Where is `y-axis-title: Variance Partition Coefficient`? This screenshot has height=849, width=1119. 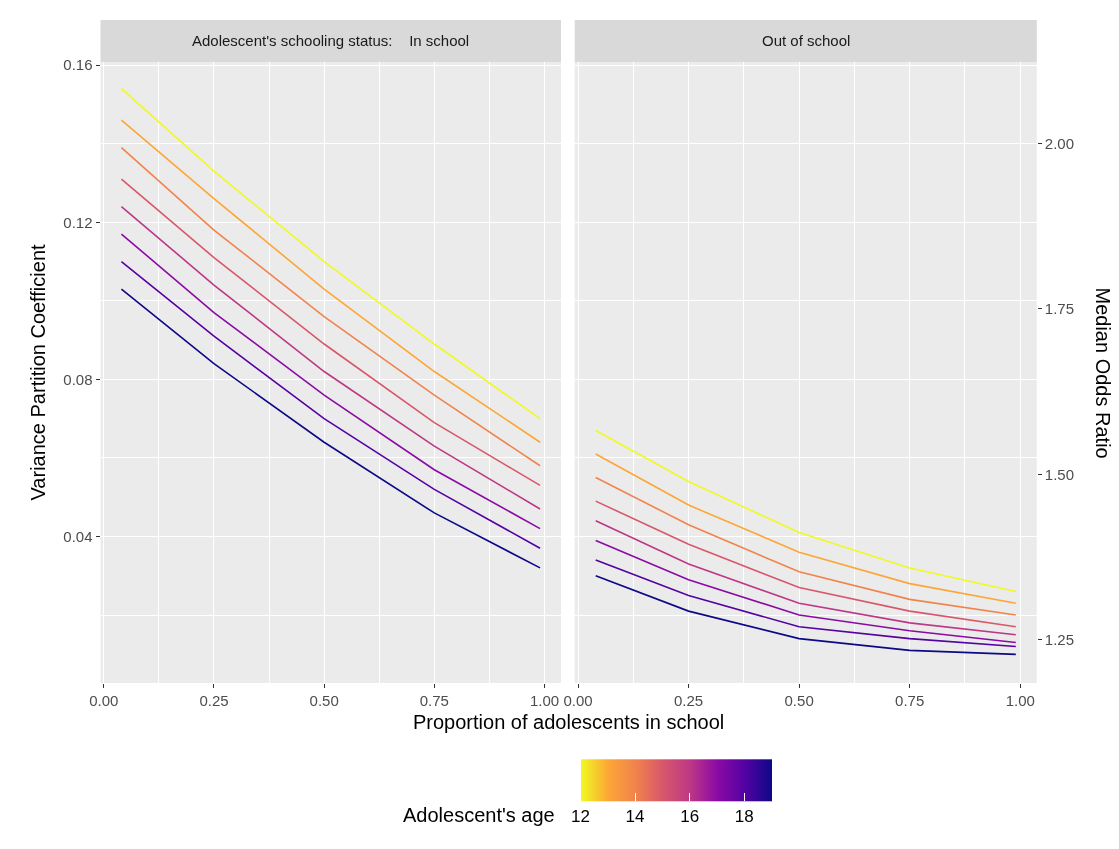 y-axis-title: Variance Partition Coefficient is located at coordinates (37, 372).